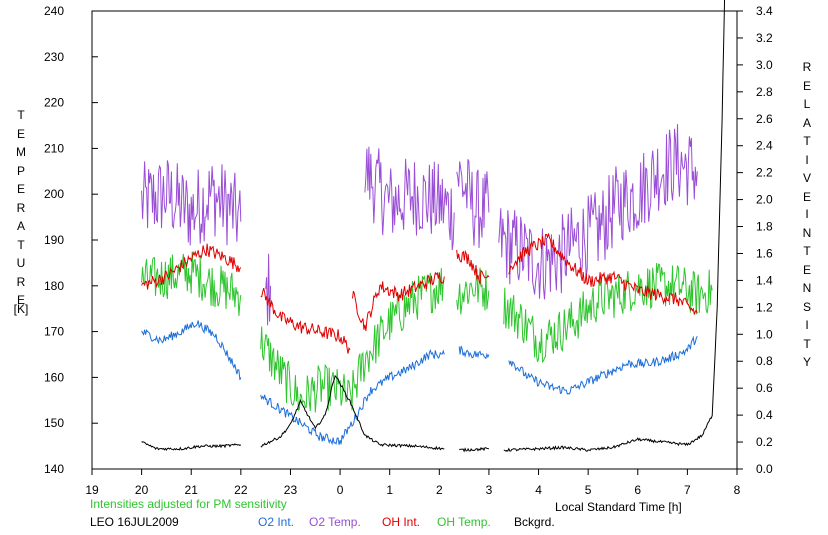  What do you see at coordinates (764, 307) in the screenshot?
I see `right-tick-label: 1.2` at bounding box center [764, 307].